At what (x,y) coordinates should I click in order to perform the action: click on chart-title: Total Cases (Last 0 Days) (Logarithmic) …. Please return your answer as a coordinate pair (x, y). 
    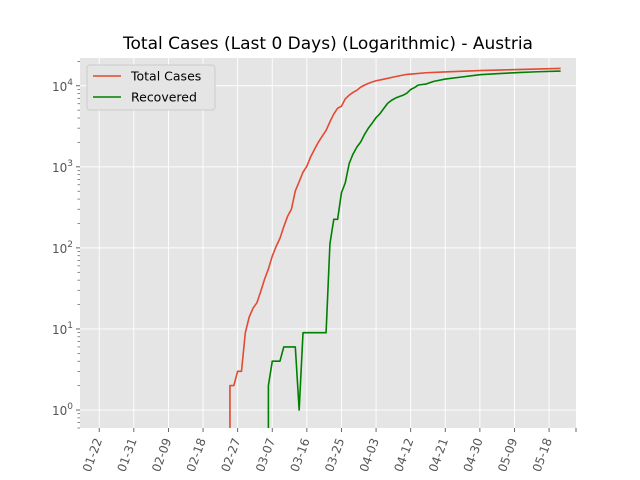
    Looking at the image, I should click on (327, 44).